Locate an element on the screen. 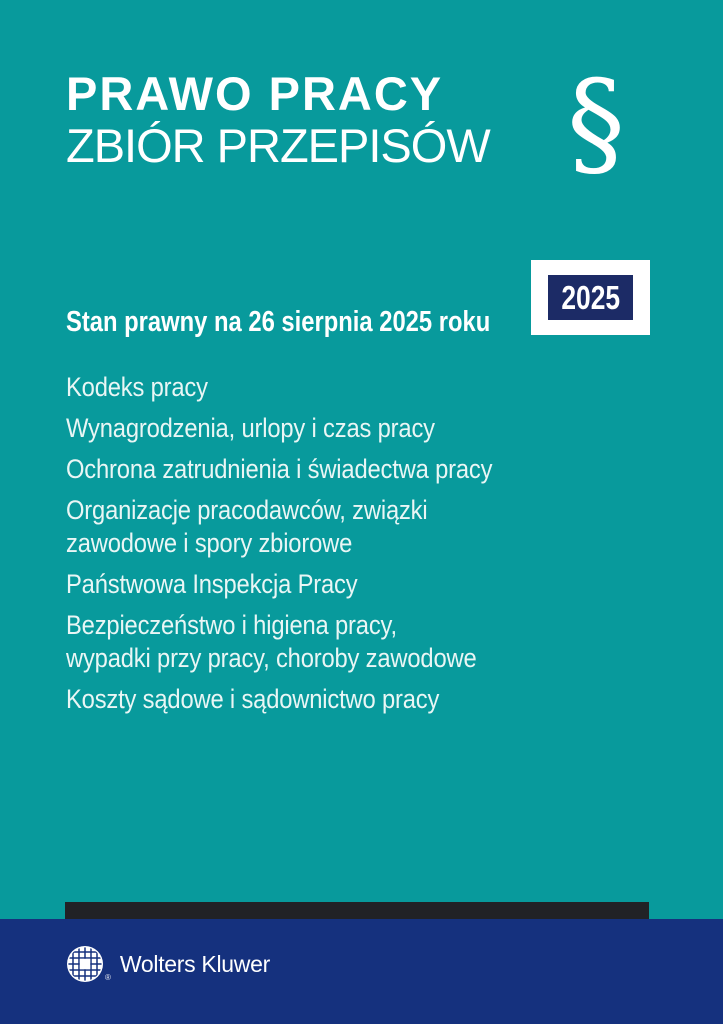 Image resolution: width=723 pixels, height=1024 pixels. wolters-kluwer-globe-icon is located at coordinates (85, 964).